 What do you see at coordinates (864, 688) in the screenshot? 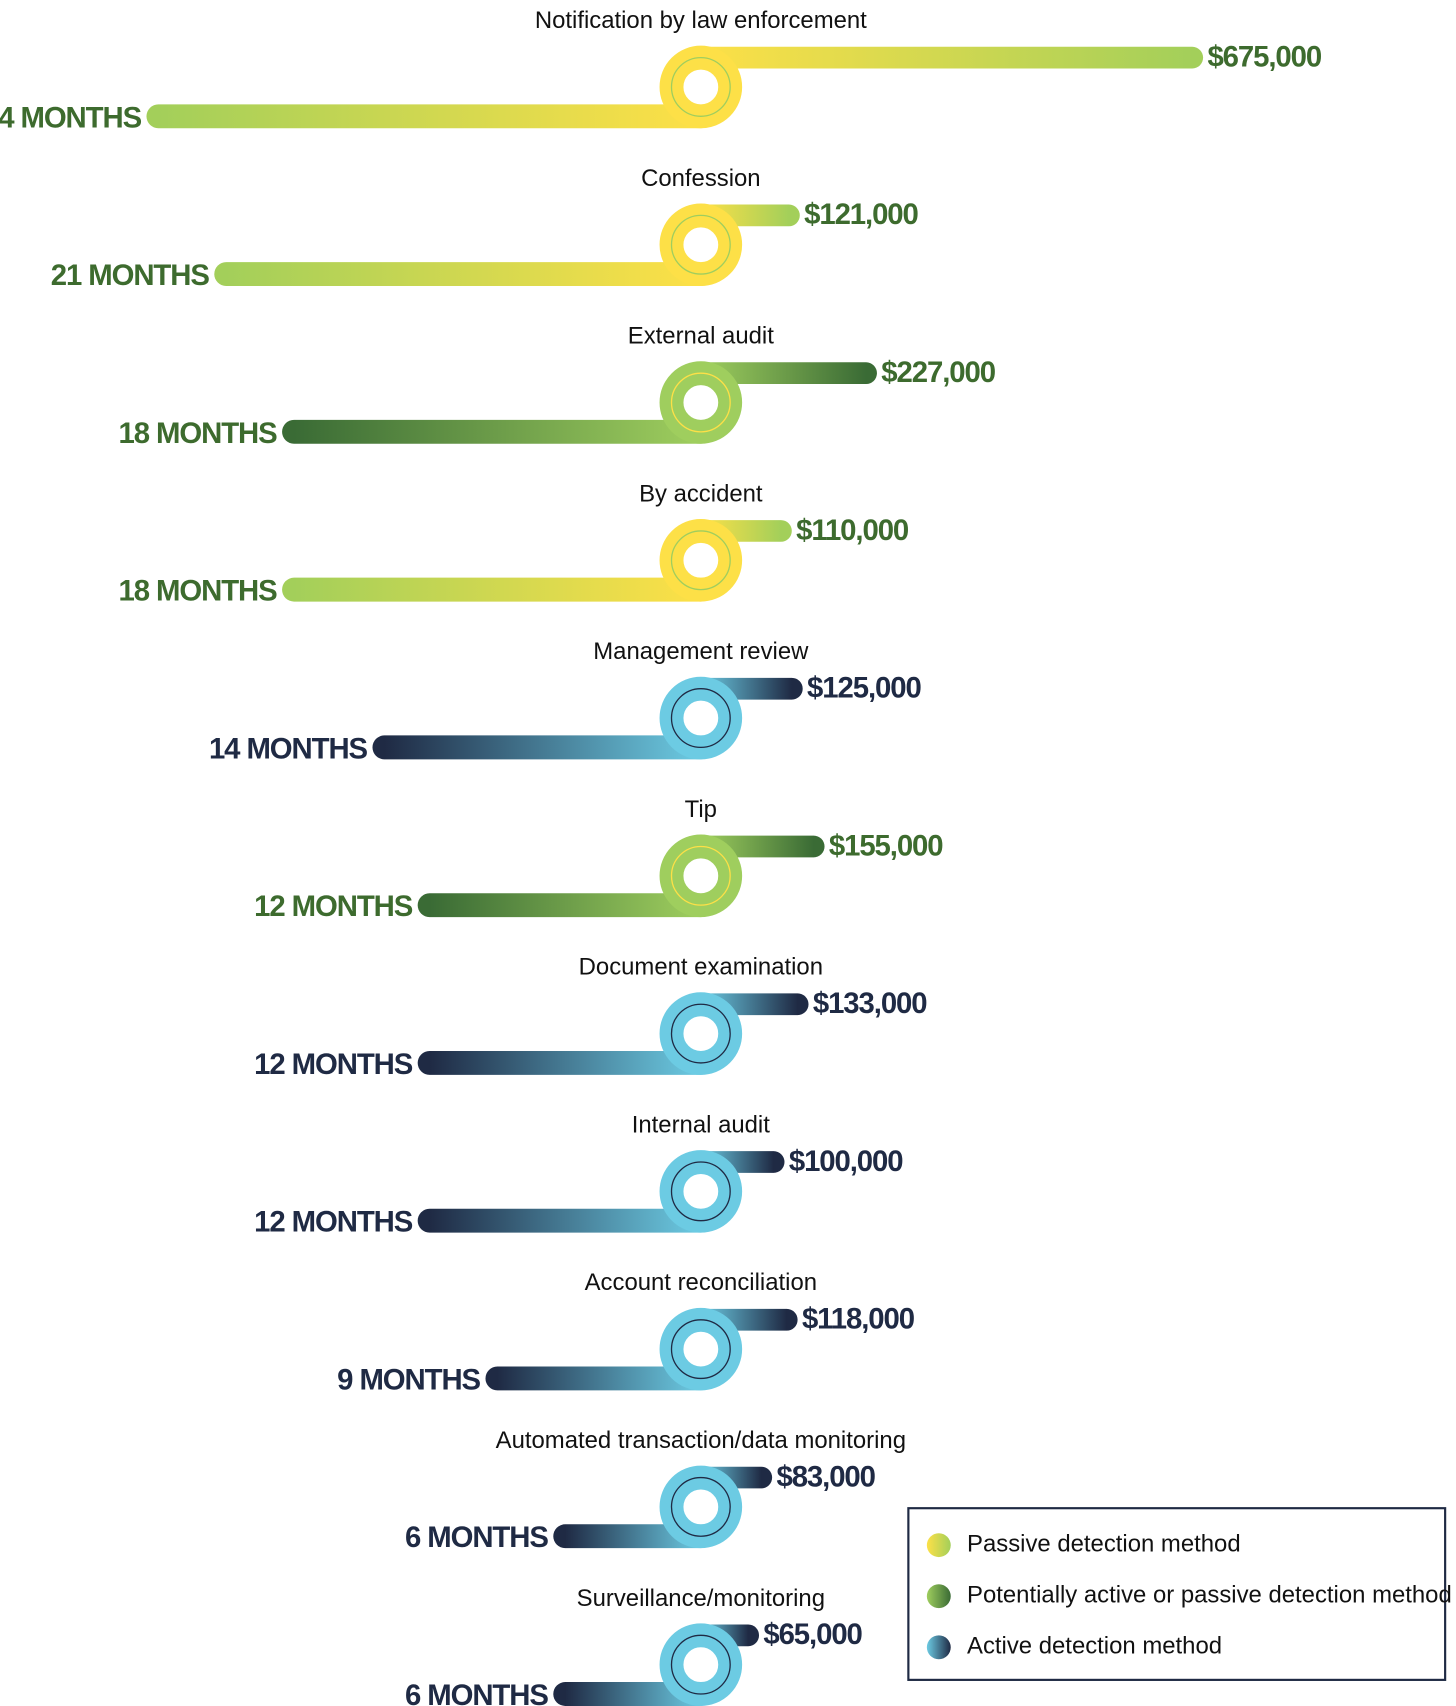
I see `loss-label: $125,000` at bounding box center [864, 688].